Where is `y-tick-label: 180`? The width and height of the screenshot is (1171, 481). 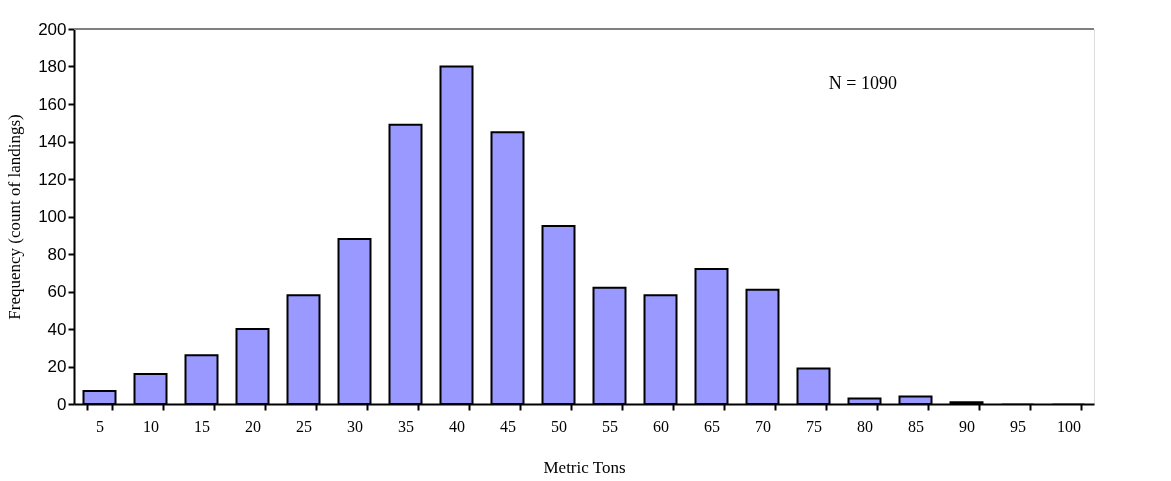
y-tick-label: 180 is located at coordinates (52, 66).